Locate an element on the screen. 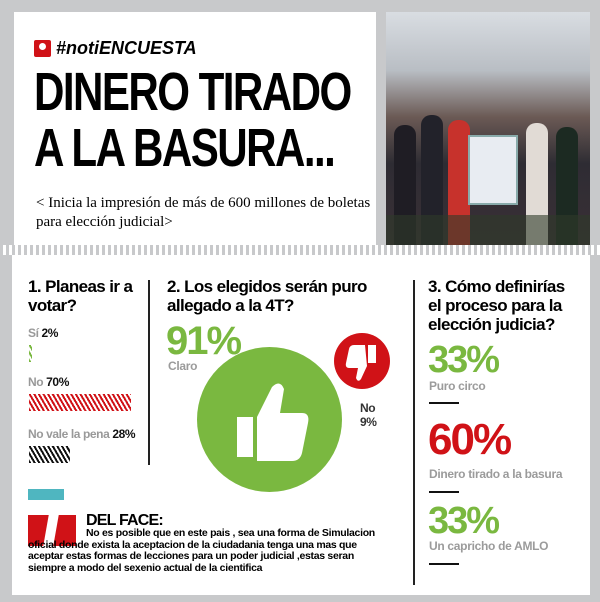  user-icon is located at coordinates (42, 48).